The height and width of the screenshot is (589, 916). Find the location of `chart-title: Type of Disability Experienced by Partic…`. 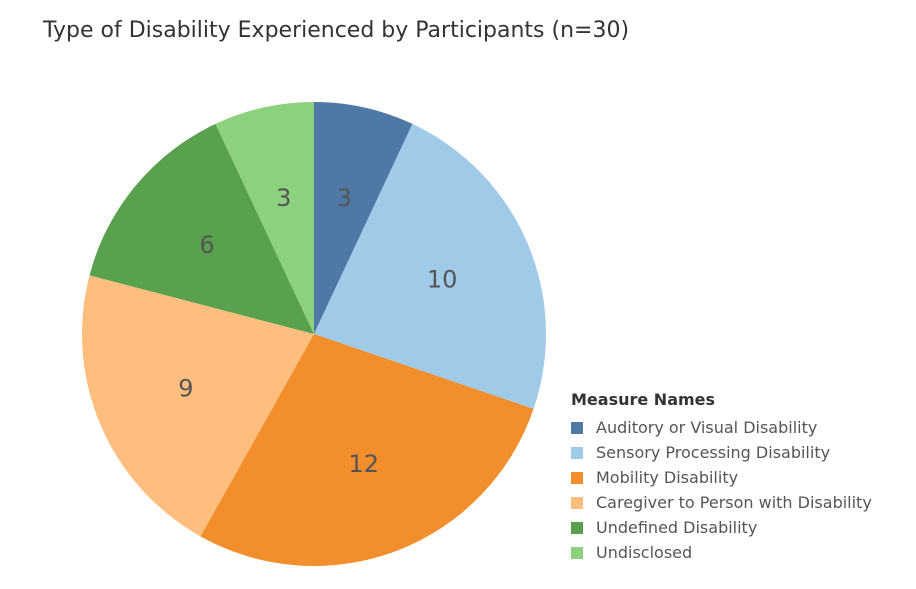

chart-title: Type of Disability Experienced by Partic… is located at coordinates (336, 30).